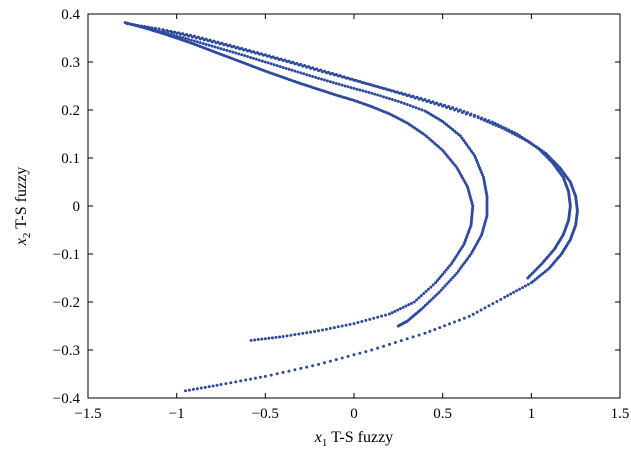 This screenshot has height=462, width=631. I want to click on x-tick-label: −0.5, so click(265, 414).